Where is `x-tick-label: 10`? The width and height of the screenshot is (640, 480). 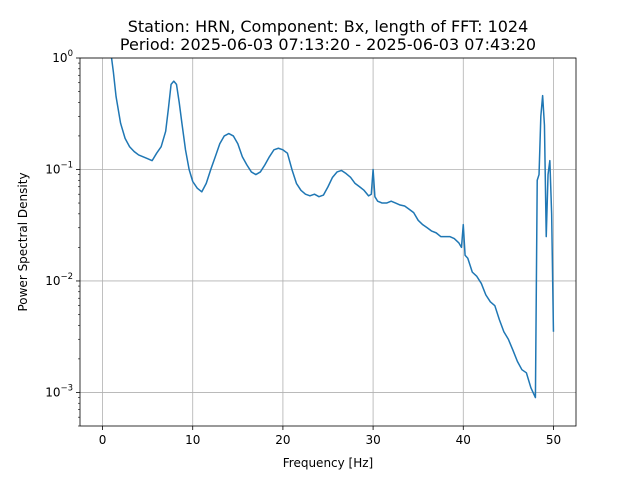 x-tick-label: 10 is located at coordinates (192, 440).